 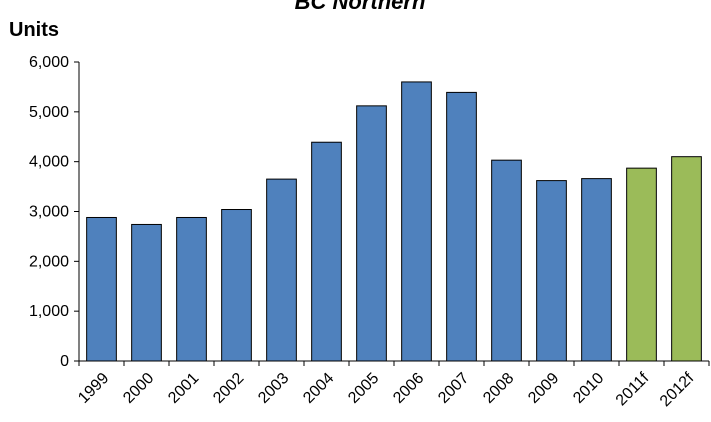 What do you see at coordinates (228, 388) in the screenshot?
I see `x-tick-label: 2002` at bounding box center [228, 388].